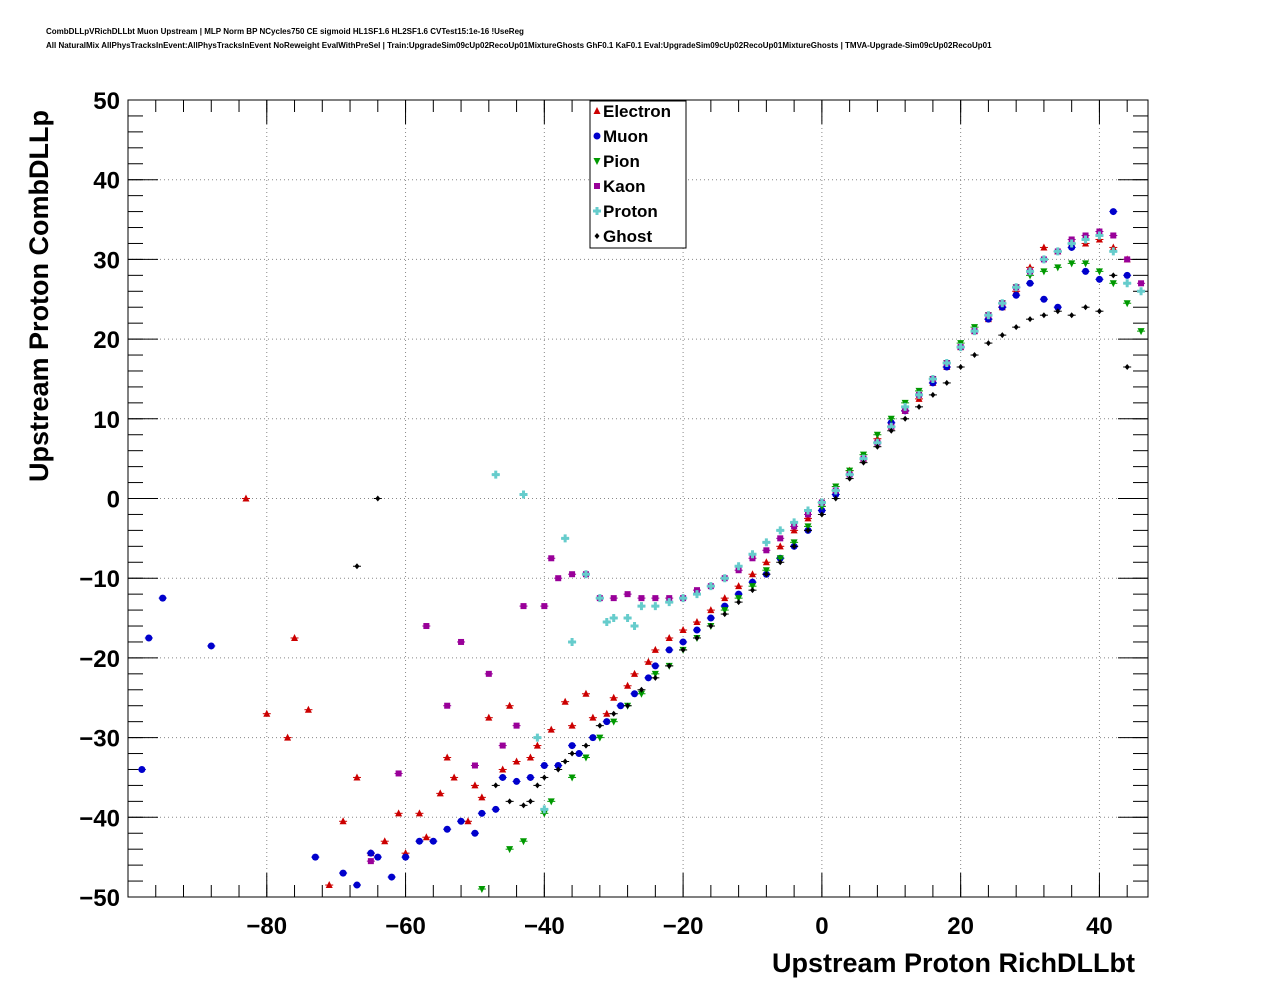 This screenshot has height=996, width=1276. I want to click on y-tick-label: −50, so click(99, 898).